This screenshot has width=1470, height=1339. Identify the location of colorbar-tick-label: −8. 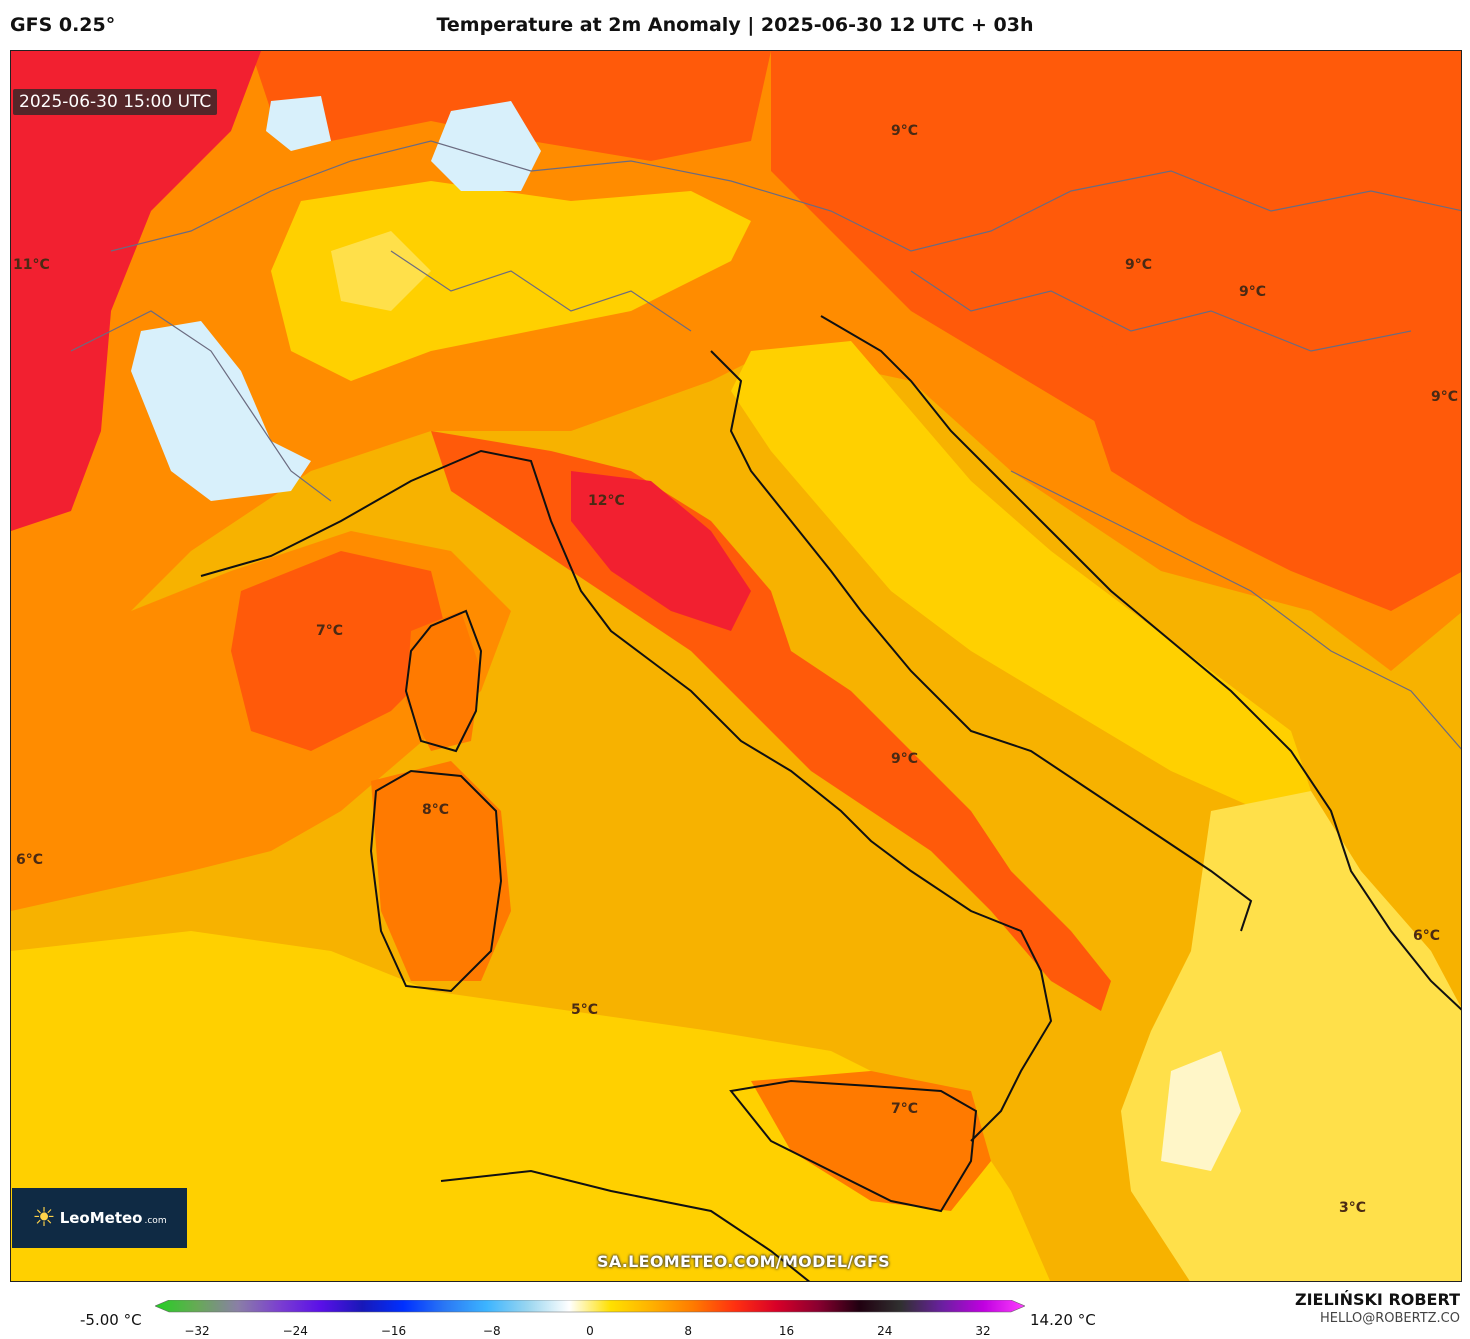
(491, 1331).